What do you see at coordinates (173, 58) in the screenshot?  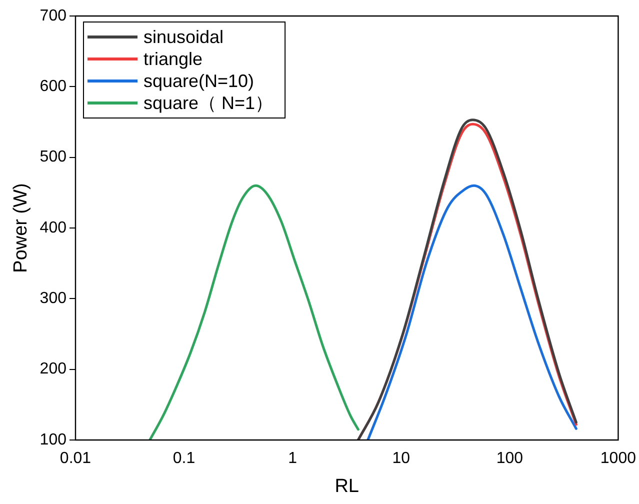 I see `legend-label: triangle` at bounding box center [173, 58].